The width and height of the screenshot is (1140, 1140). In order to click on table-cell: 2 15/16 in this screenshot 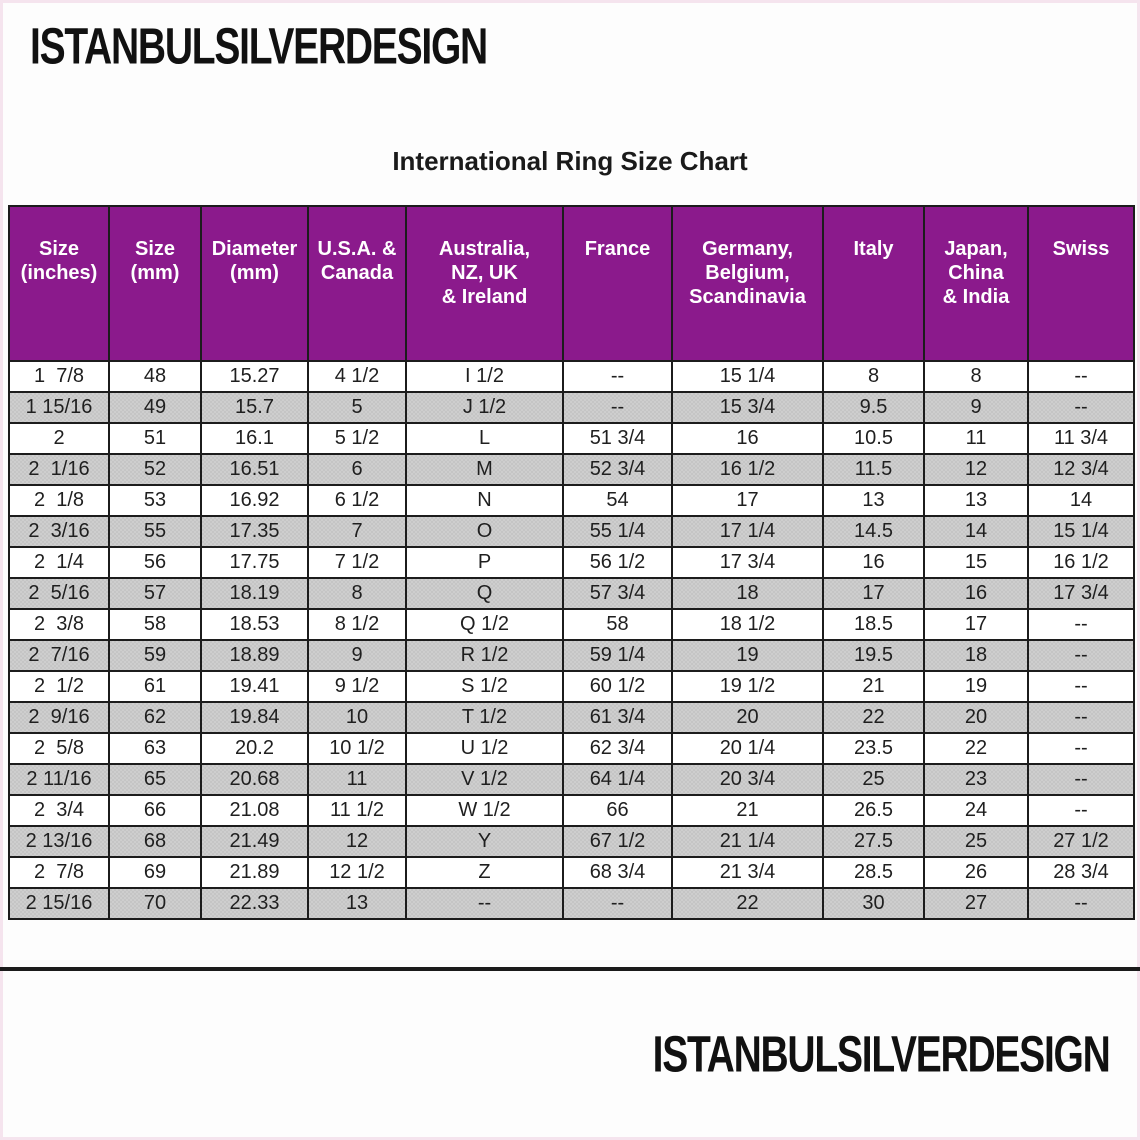, I will do `click(59, 903)`.